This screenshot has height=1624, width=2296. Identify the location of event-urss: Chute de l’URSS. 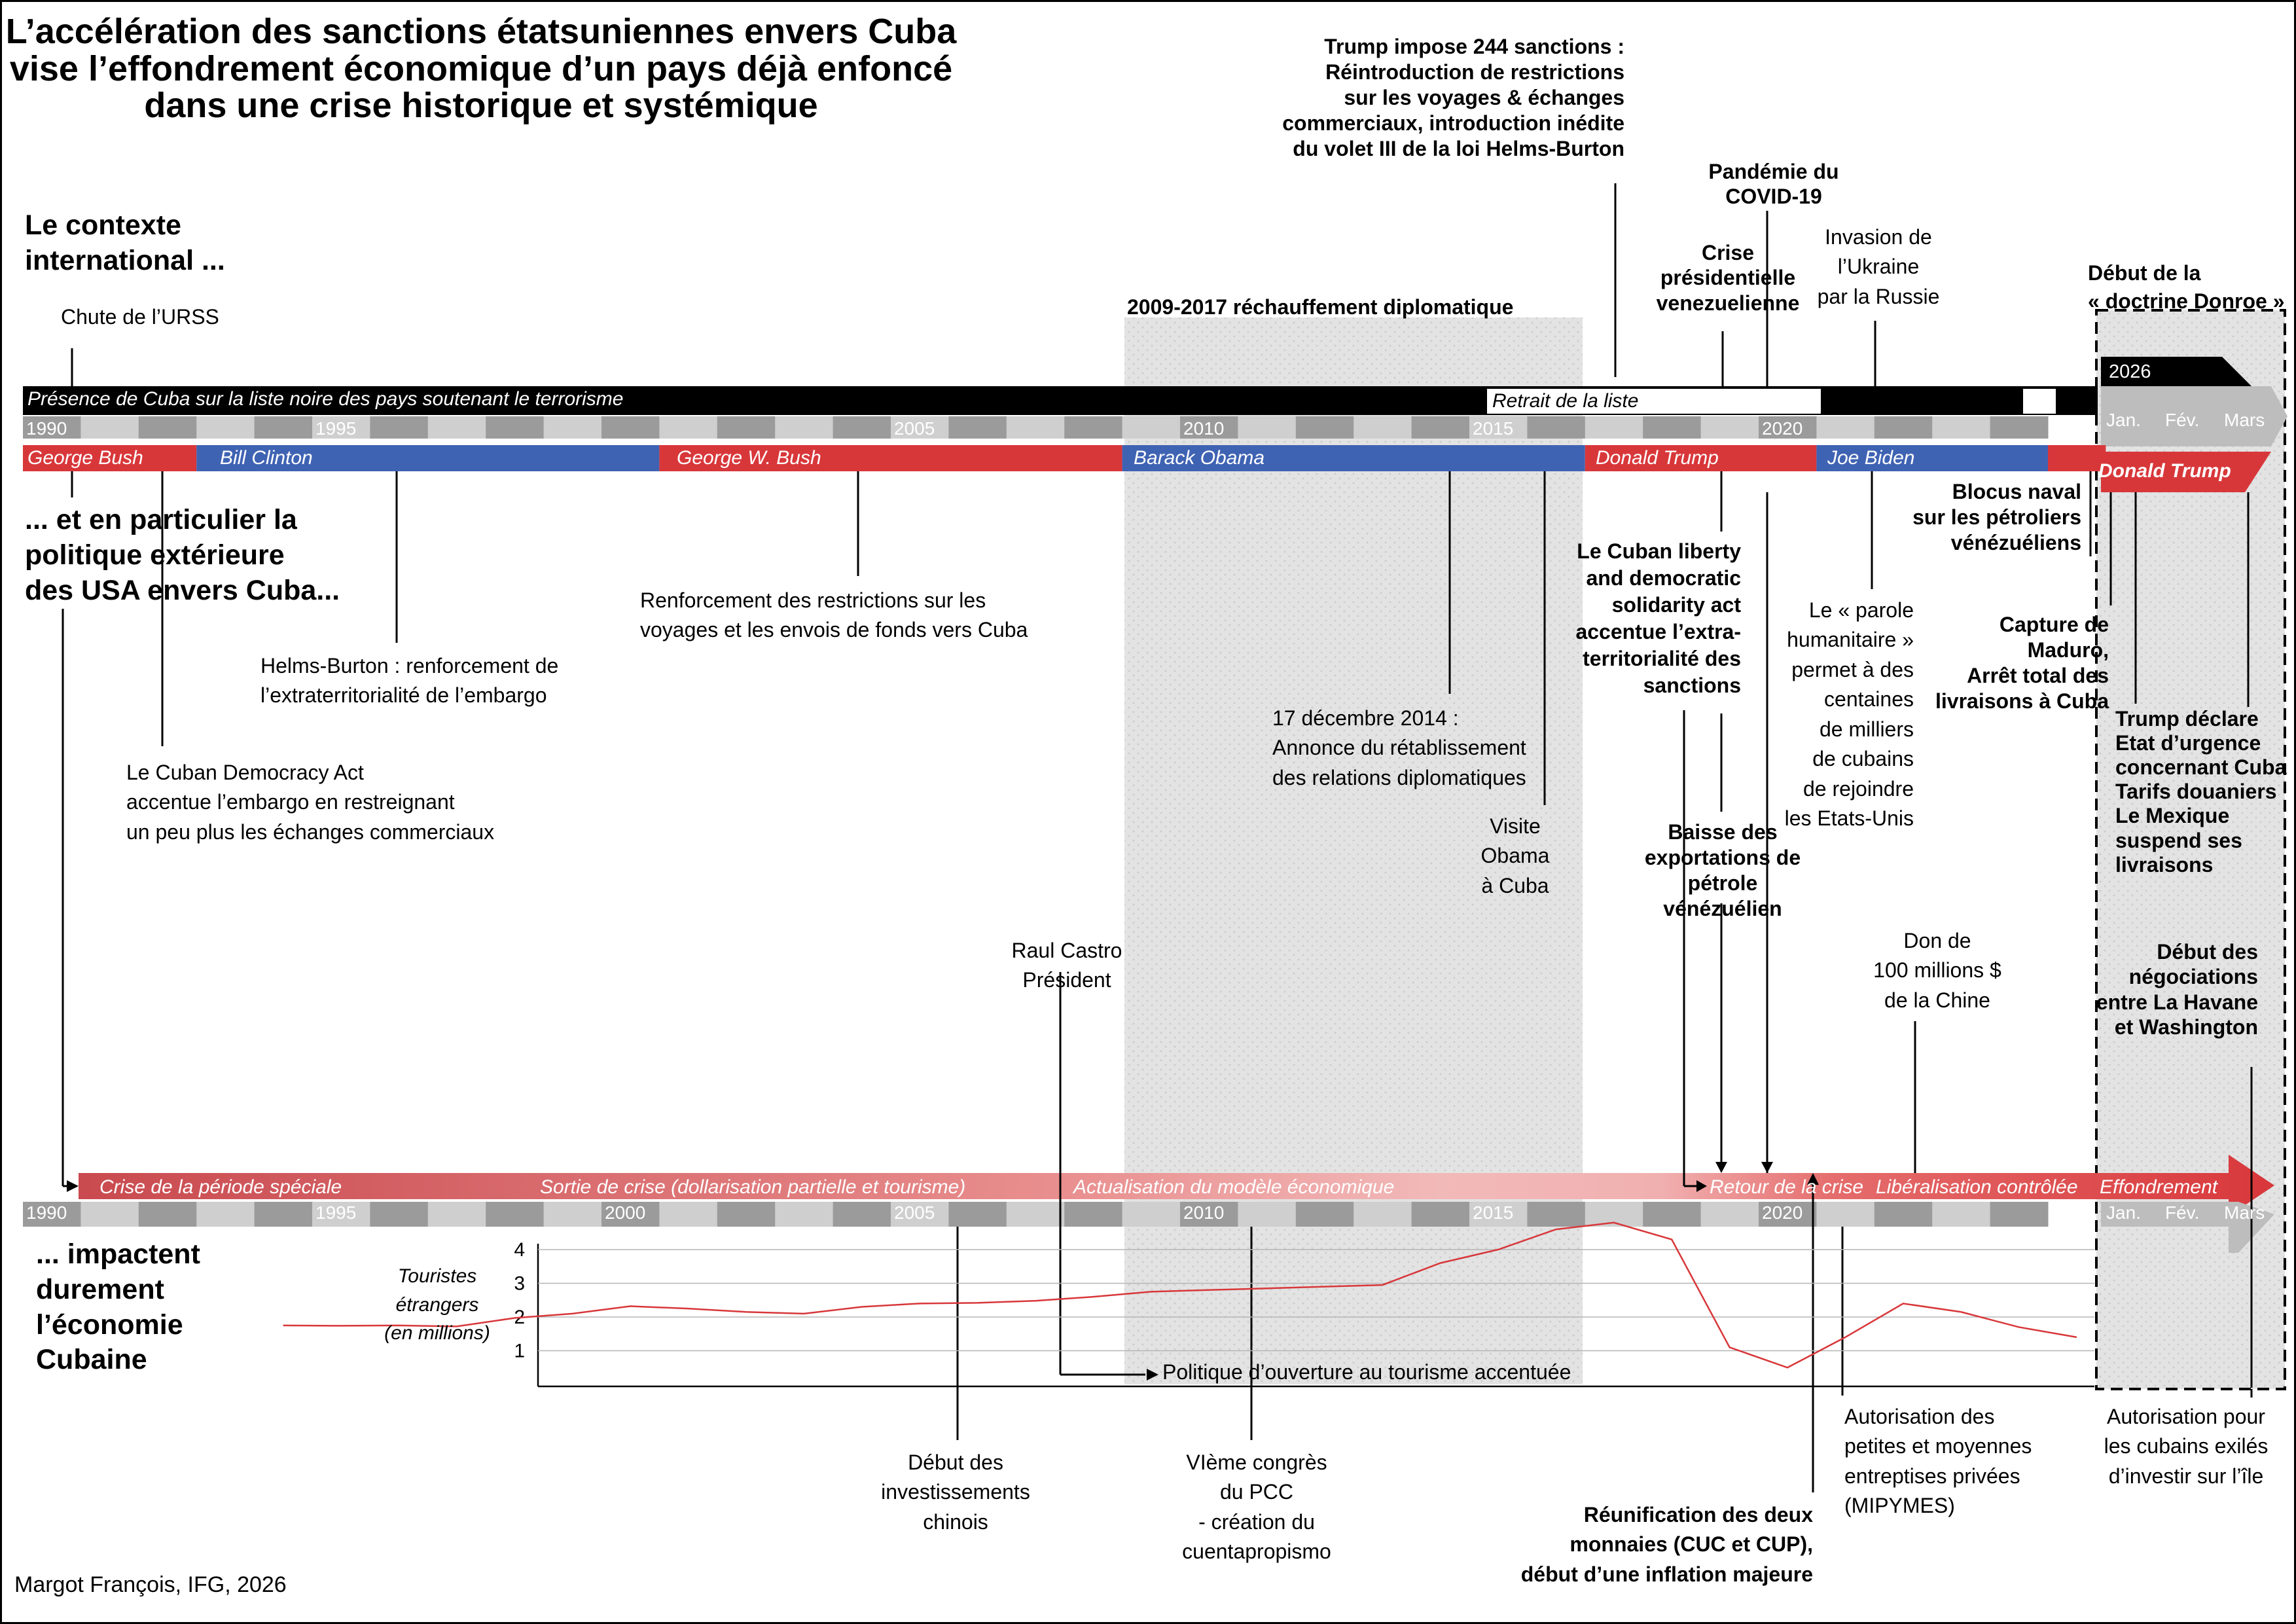
(140, 317).